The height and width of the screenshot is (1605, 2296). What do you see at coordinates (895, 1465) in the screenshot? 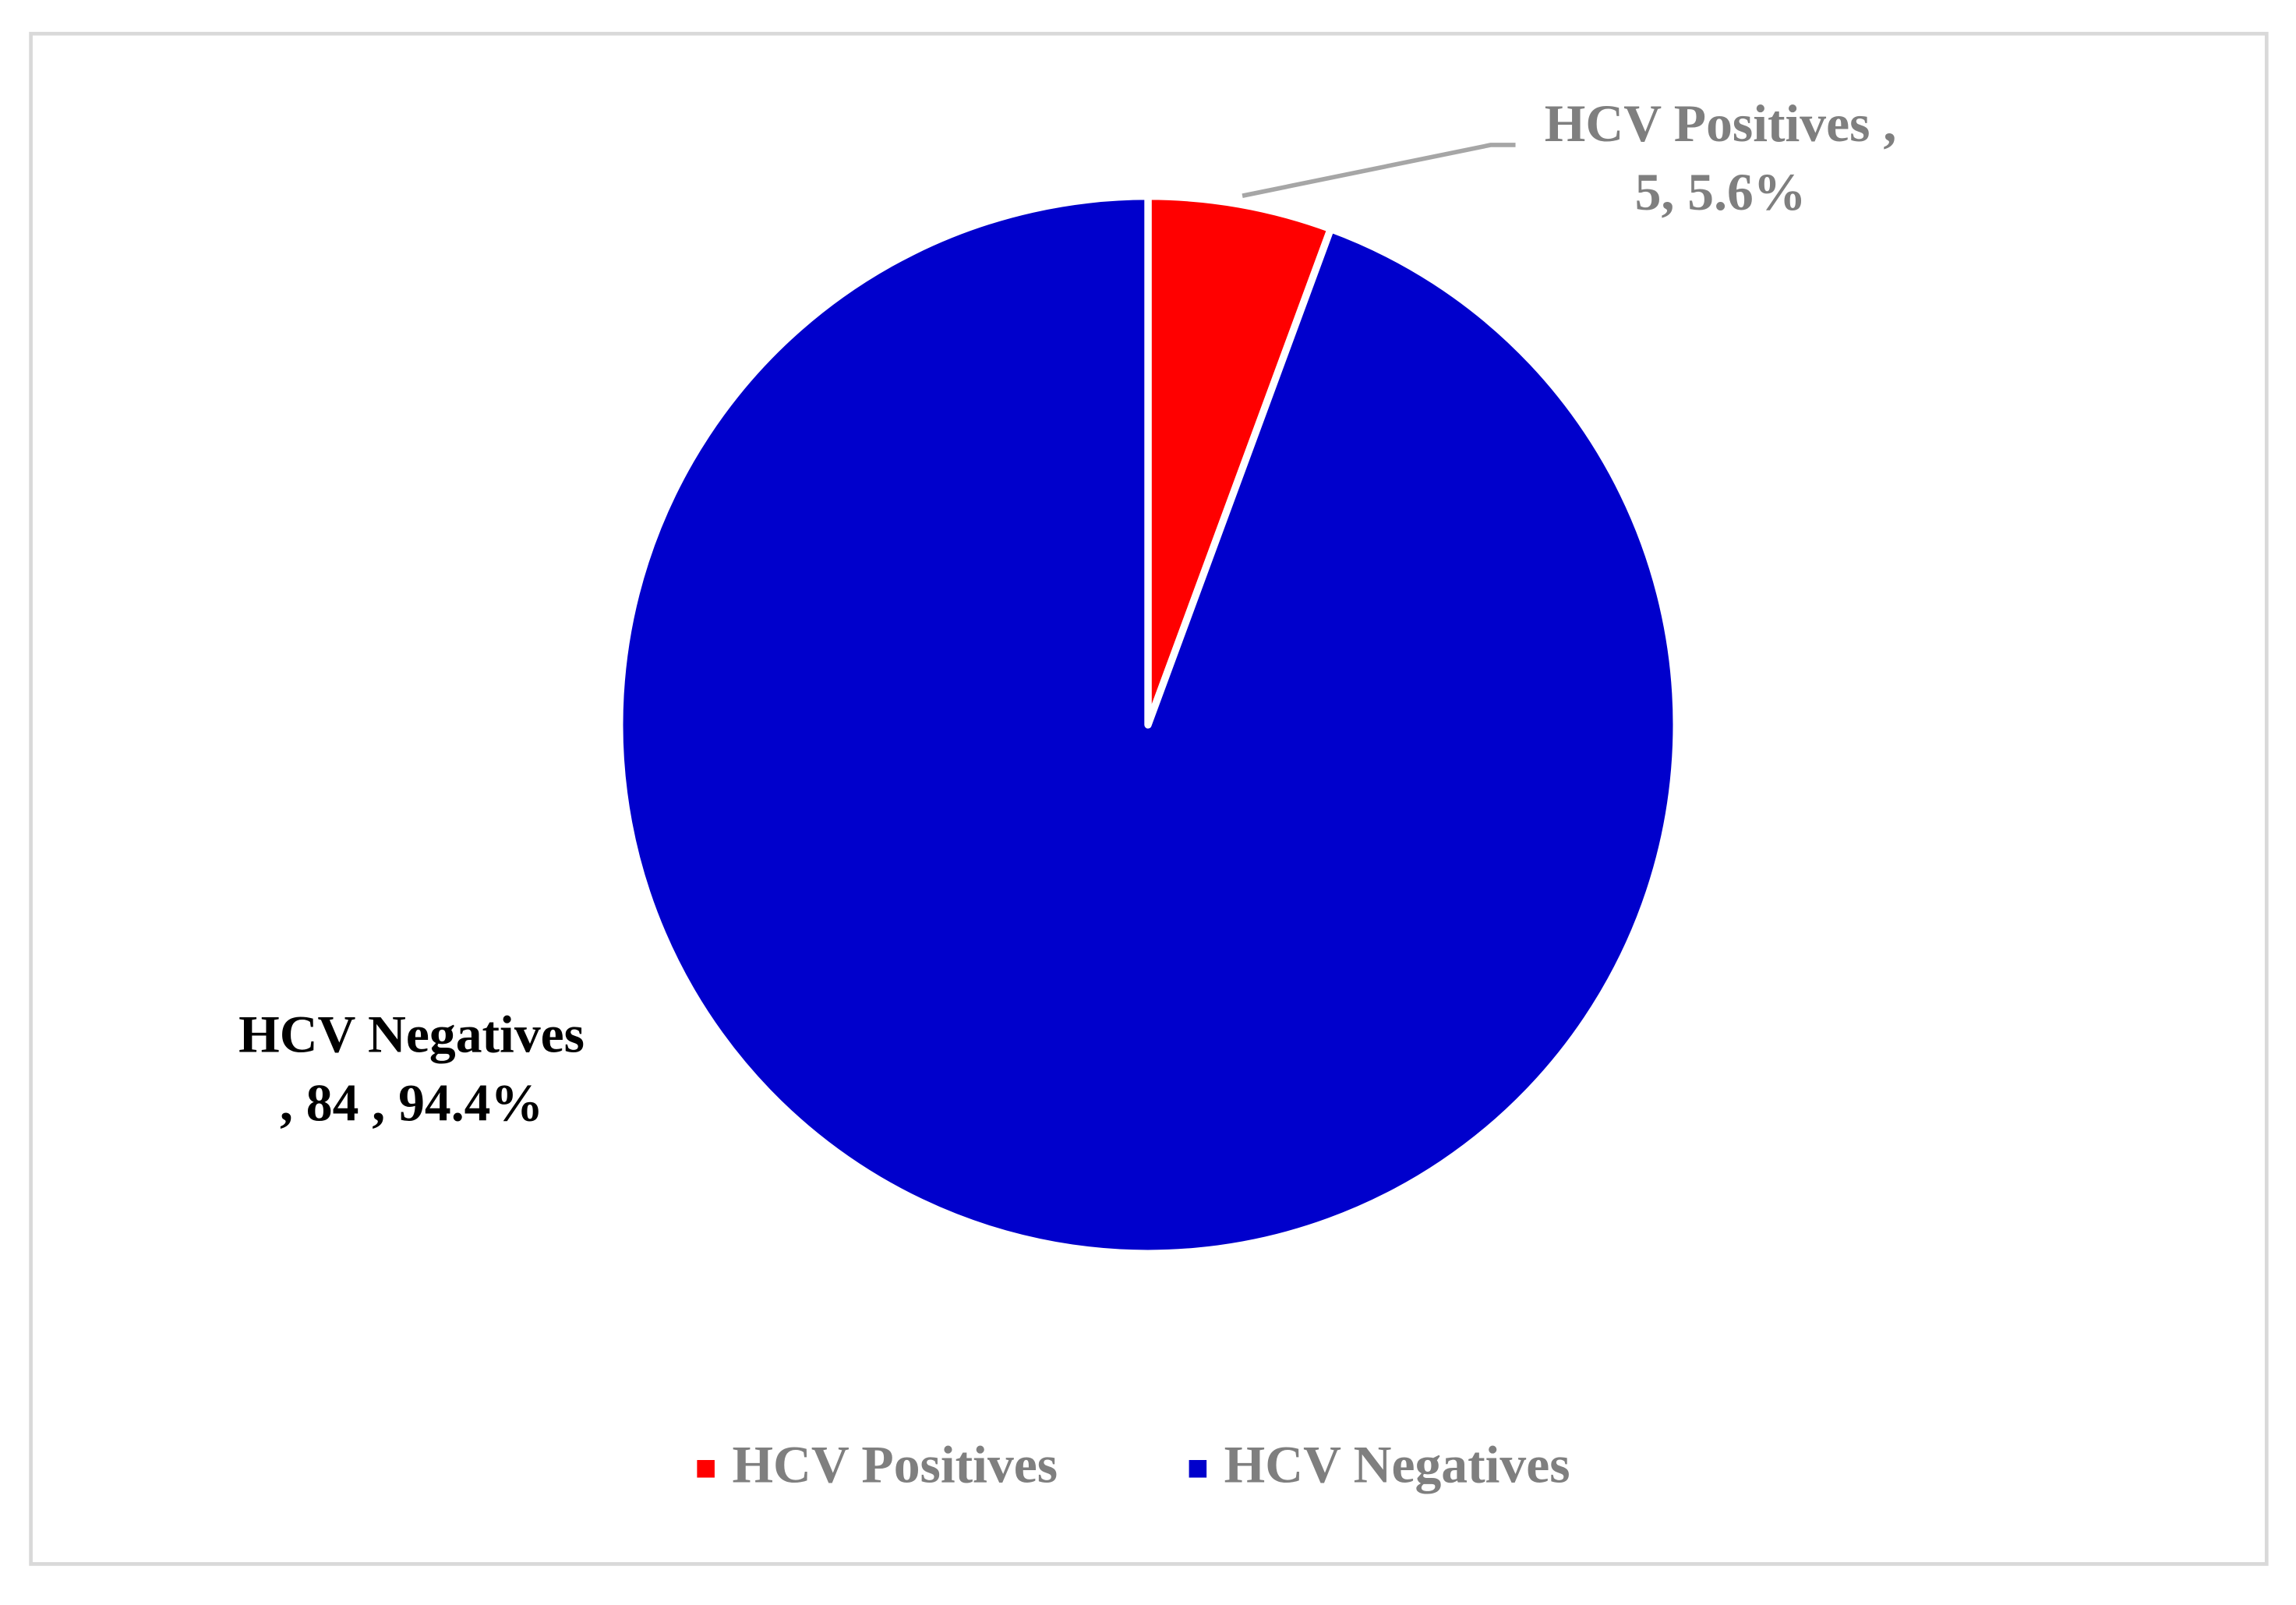
I see `legend-label: HCV Positives` at bounding box center [895, 1465].